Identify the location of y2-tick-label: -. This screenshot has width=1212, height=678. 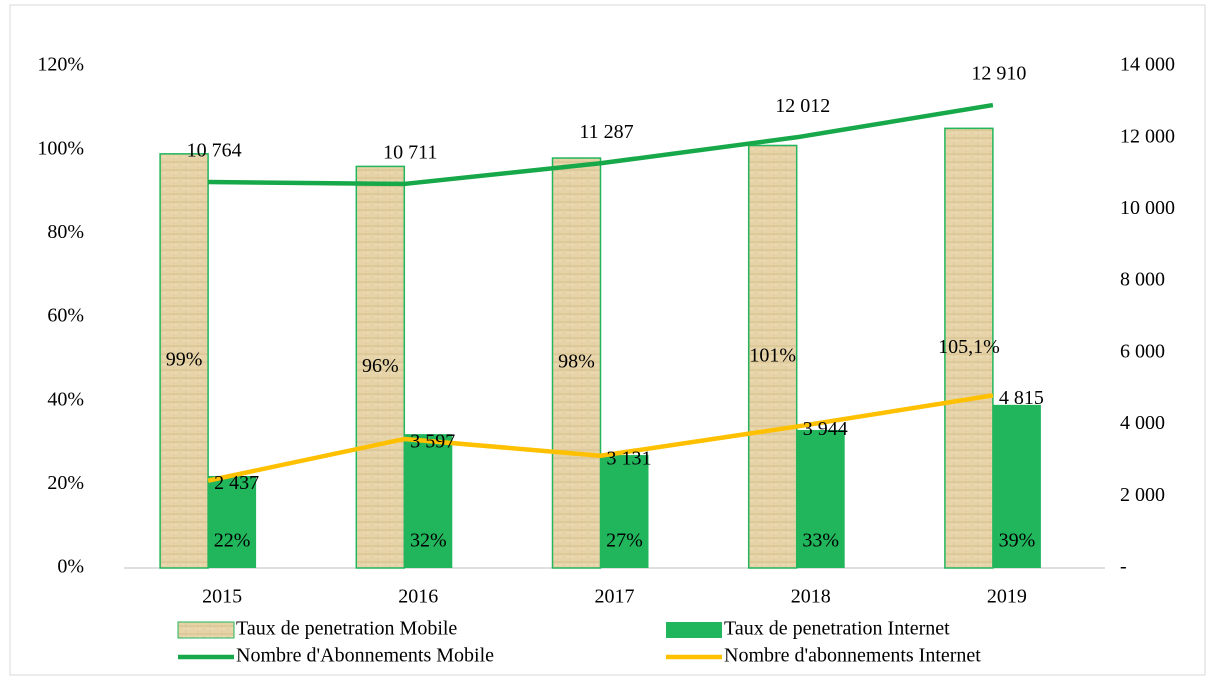
(1123, 567).